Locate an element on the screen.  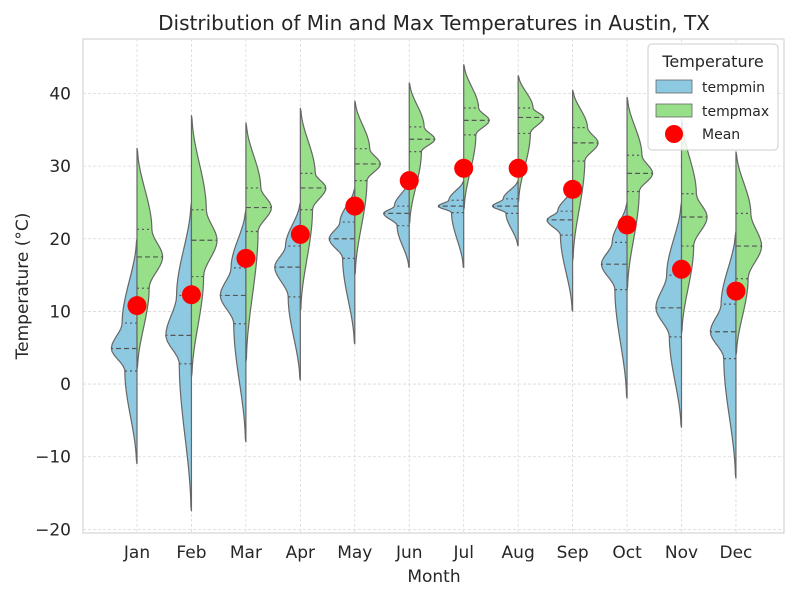
mean-marker-feb is located at coordinates (191, 295).